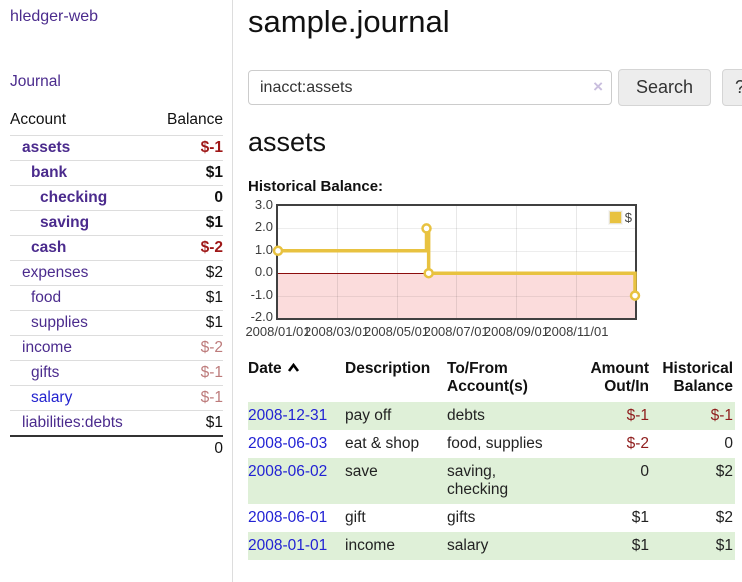  Describe the element at coordinates (47, 347) in the screenshot. I see `account-link: income` at that location.